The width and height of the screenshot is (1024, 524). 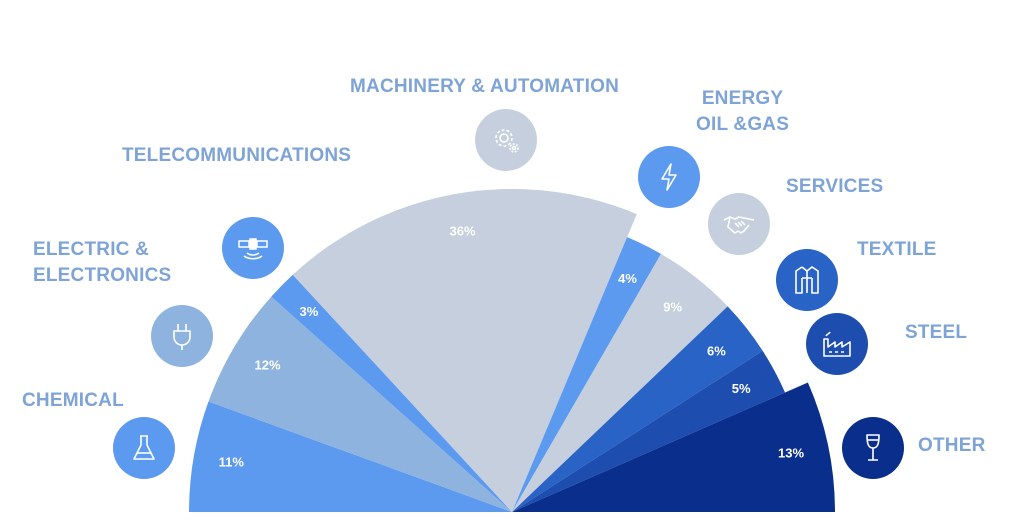 I want to click on plug-icon, so click(x=182, y=336).